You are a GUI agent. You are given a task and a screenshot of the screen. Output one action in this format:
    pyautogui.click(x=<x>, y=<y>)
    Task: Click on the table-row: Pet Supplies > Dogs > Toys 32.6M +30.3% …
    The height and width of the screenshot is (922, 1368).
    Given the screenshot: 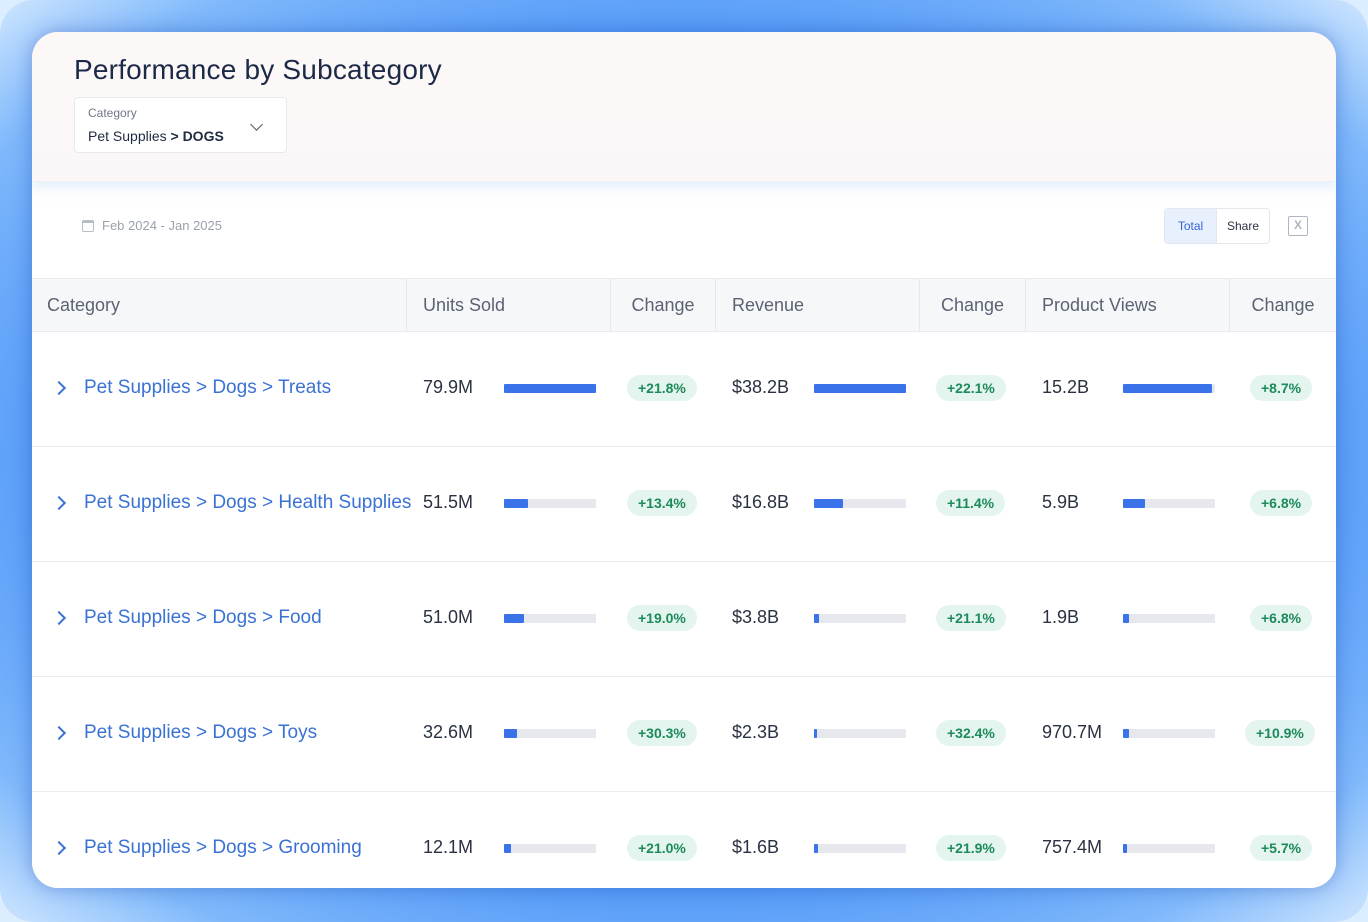 What is the action you would take?
    pyautogui.click(x=684, y=734)
    